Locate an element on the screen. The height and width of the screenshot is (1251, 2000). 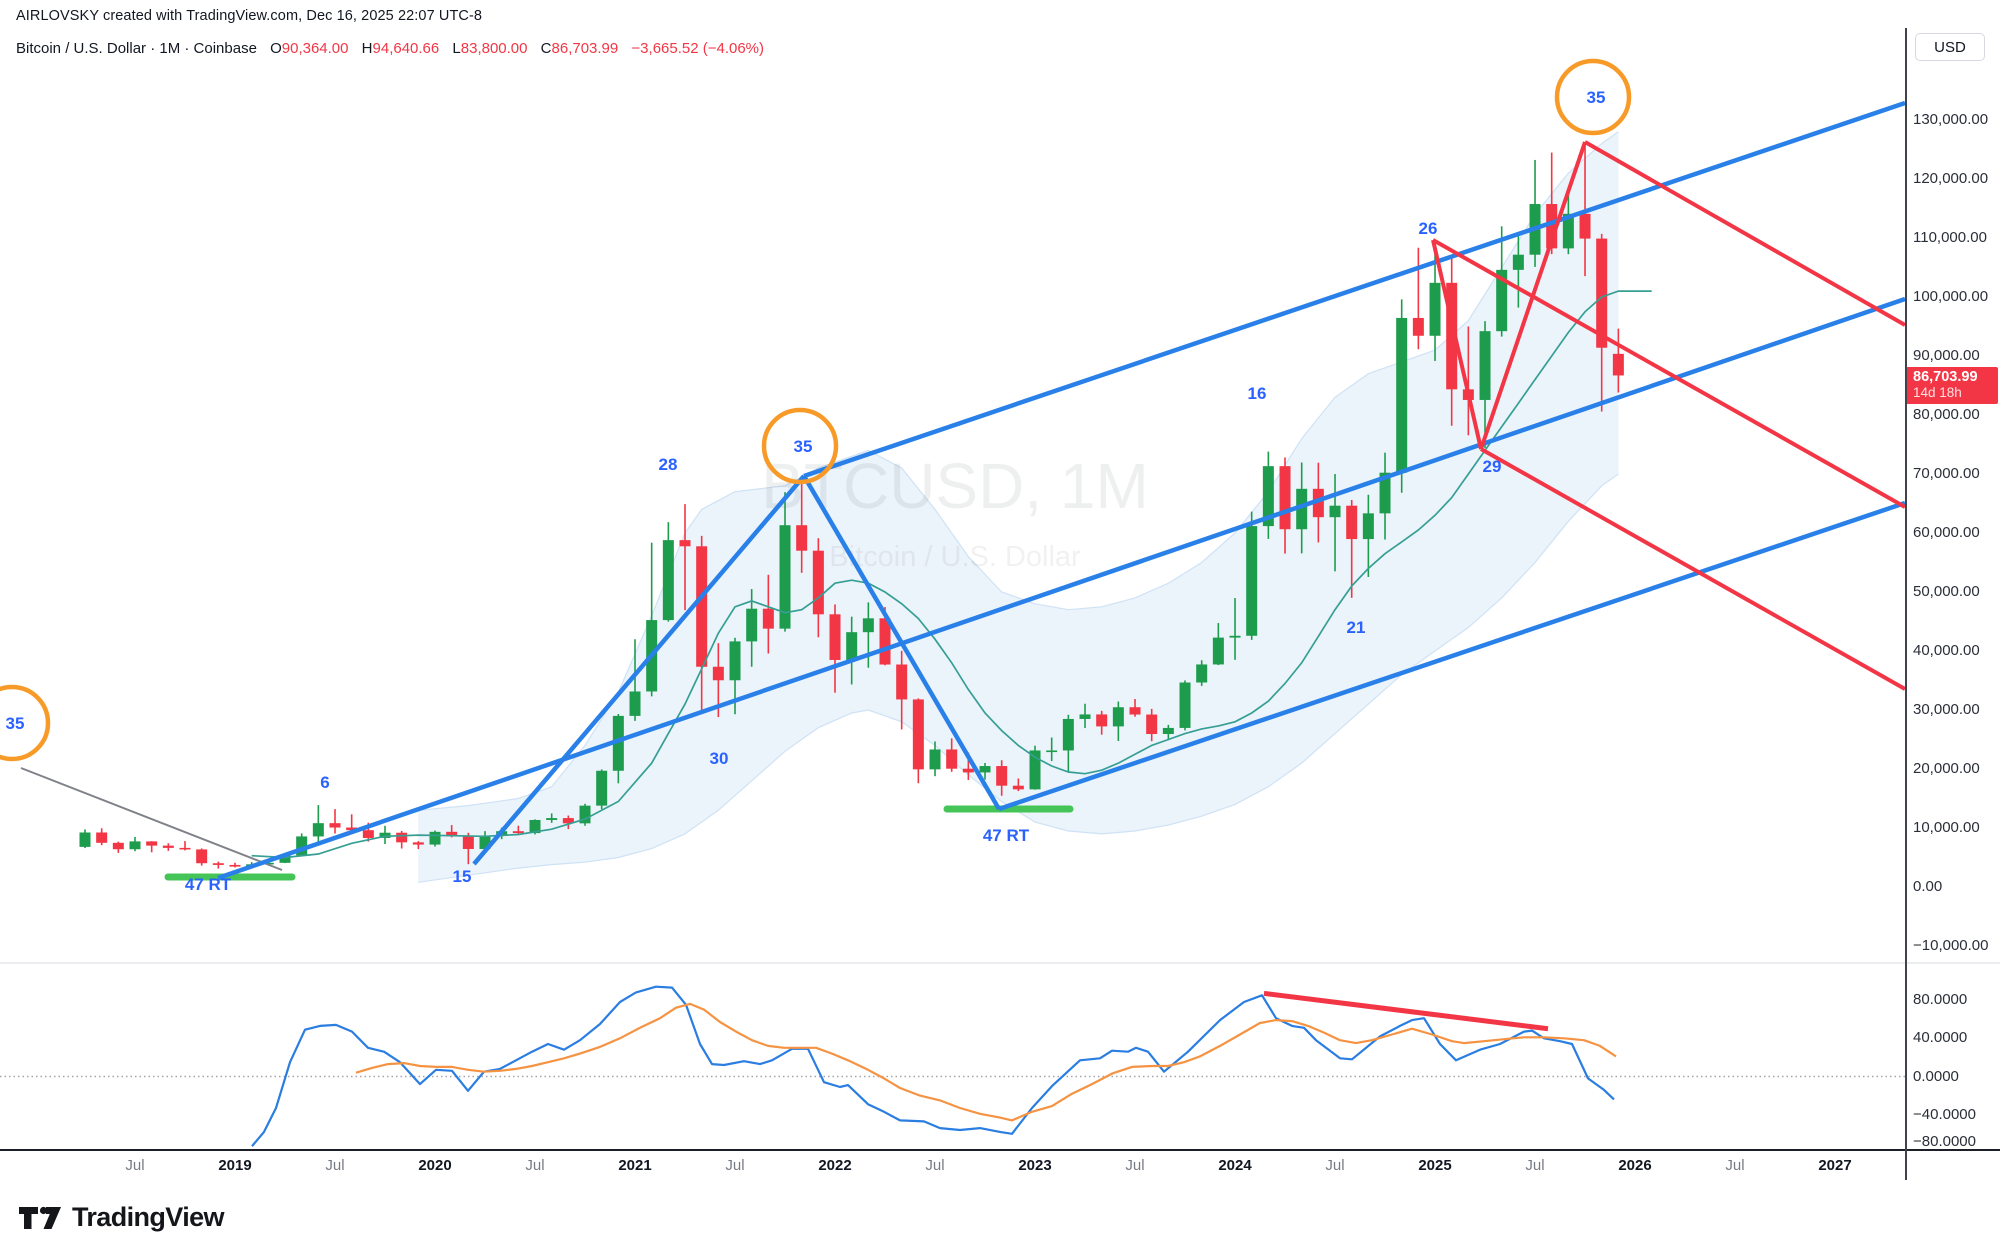
wave-count-label: 6 is located at coordinates (324, 782).